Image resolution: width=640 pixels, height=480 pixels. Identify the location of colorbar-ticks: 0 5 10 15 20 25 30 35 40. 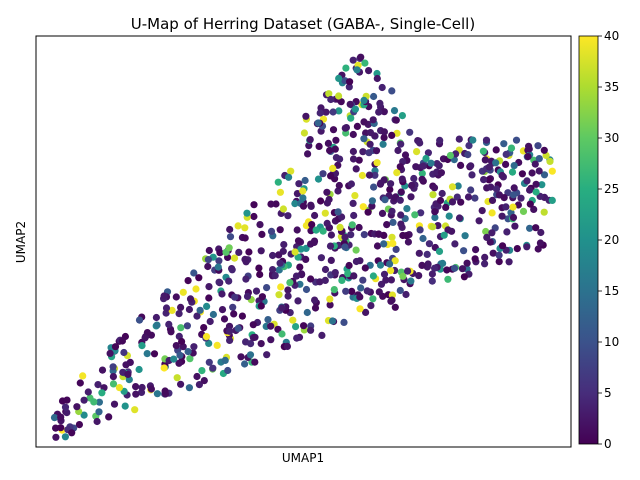
(608, 240).